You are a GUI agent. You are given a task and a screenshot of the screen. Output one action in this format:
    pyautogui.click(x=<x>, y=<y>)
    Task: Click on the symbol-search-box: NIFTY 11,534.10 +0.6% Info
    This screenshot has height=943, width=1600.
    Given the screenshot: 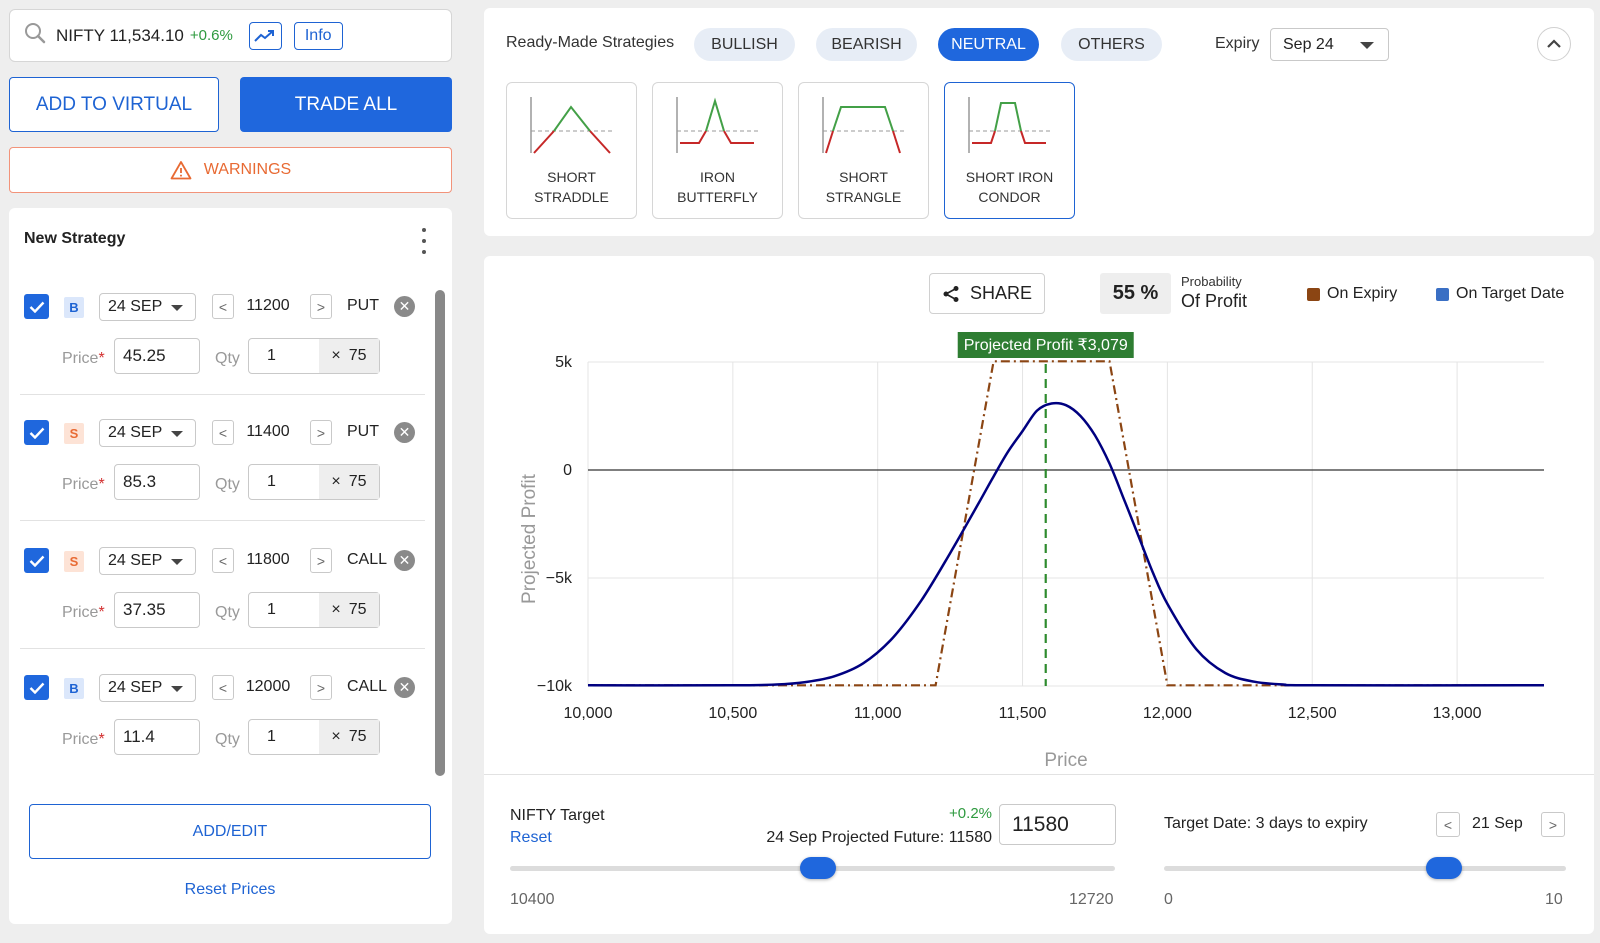 What is the action you would take?
    pyautogui.click(x=230, y=35)
    